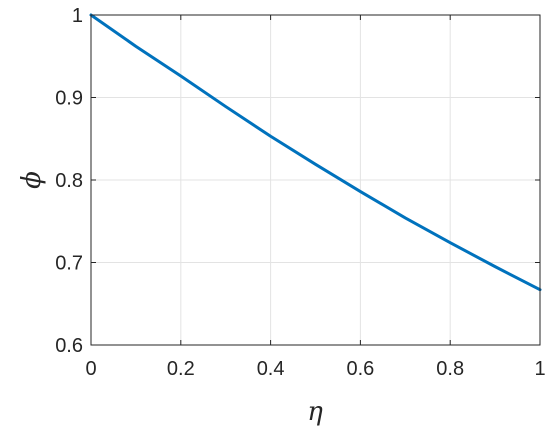 This screenshot has width=550, height=432. What do you see at coordinates (69, 346) in the screenshot?
I see `y-tick-label: 0.6` at bounding box center [69, 346].